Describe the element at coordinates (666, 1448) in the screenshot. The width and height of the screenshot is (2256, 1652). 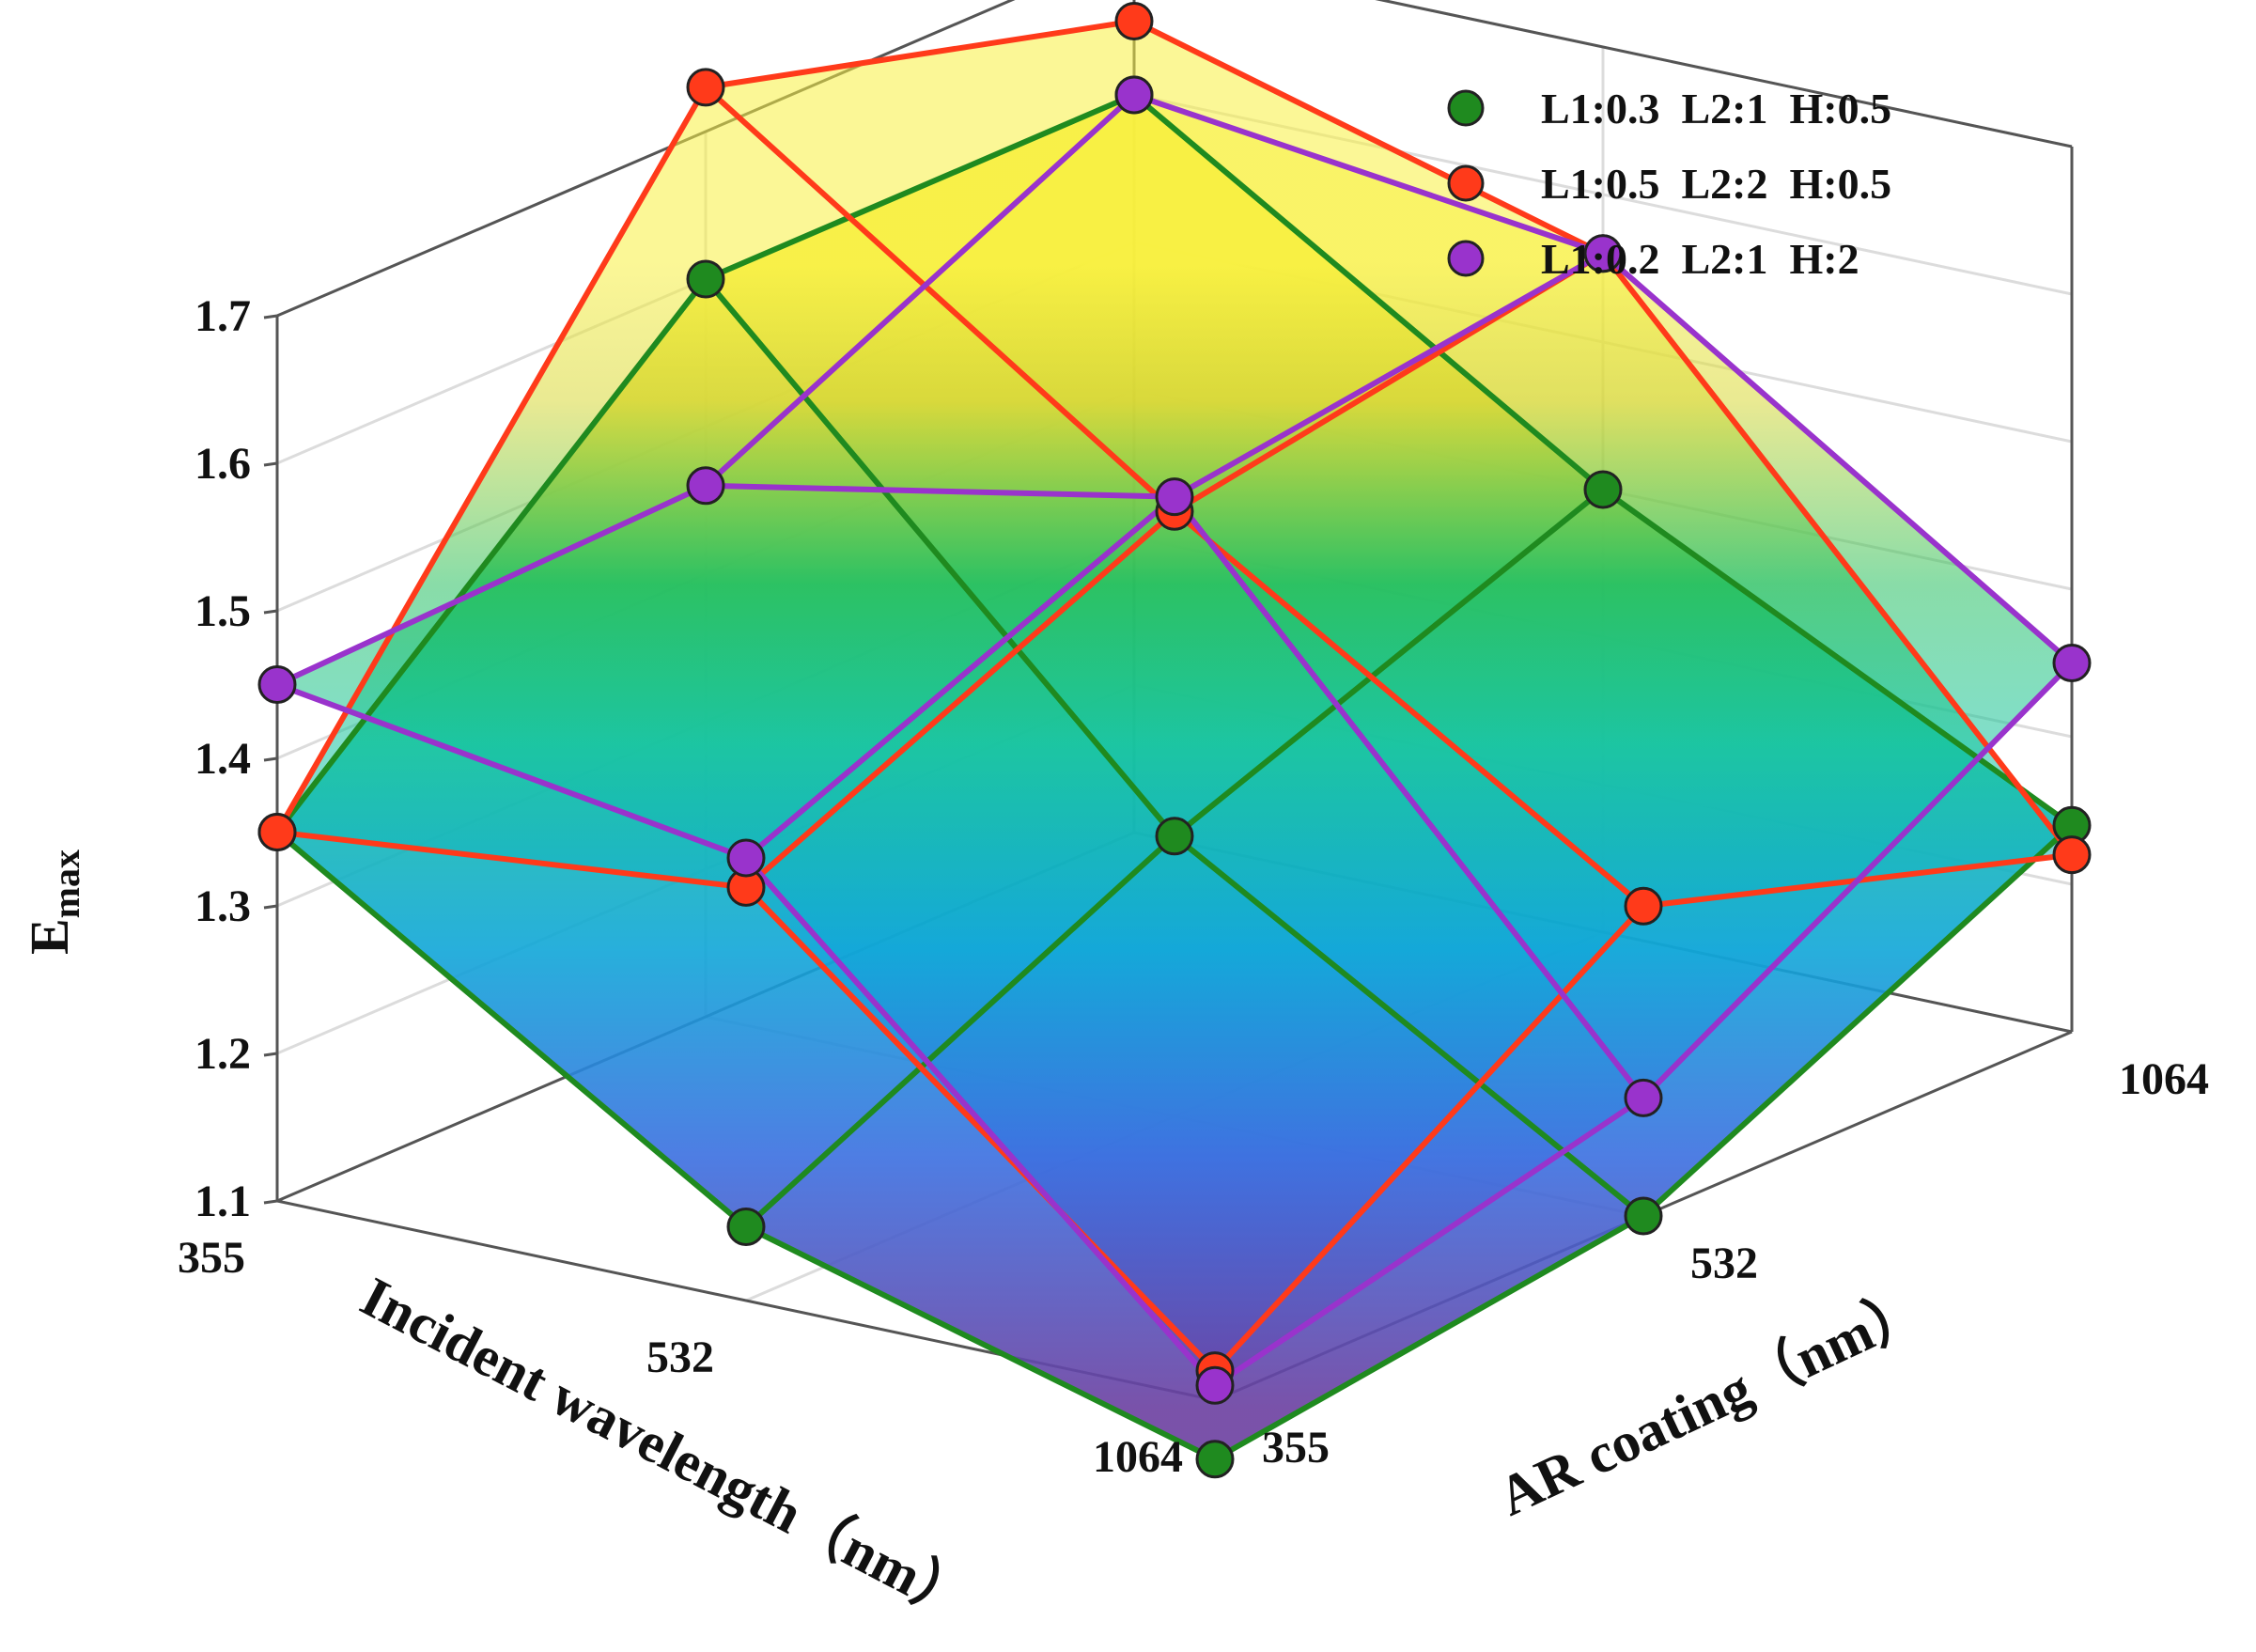
I see `xaxis-label: Incident wavelength（nm）` at that location.